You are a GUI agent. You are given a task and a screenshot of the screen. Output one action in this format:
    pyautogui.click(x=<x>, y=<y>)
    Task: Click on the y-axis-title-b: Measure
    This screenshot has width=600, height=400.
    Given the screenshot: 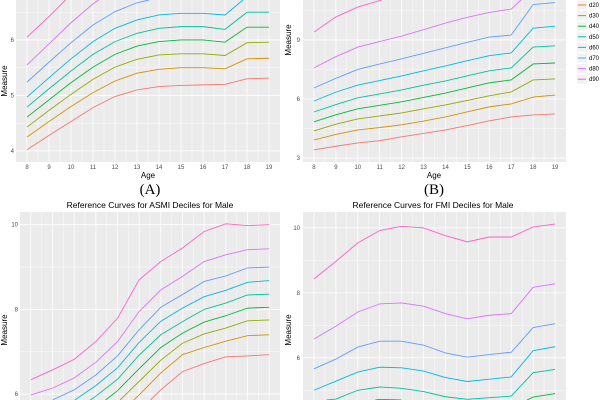 What is the action you would take?
    pyautogui.click(x=288, y=40)
    